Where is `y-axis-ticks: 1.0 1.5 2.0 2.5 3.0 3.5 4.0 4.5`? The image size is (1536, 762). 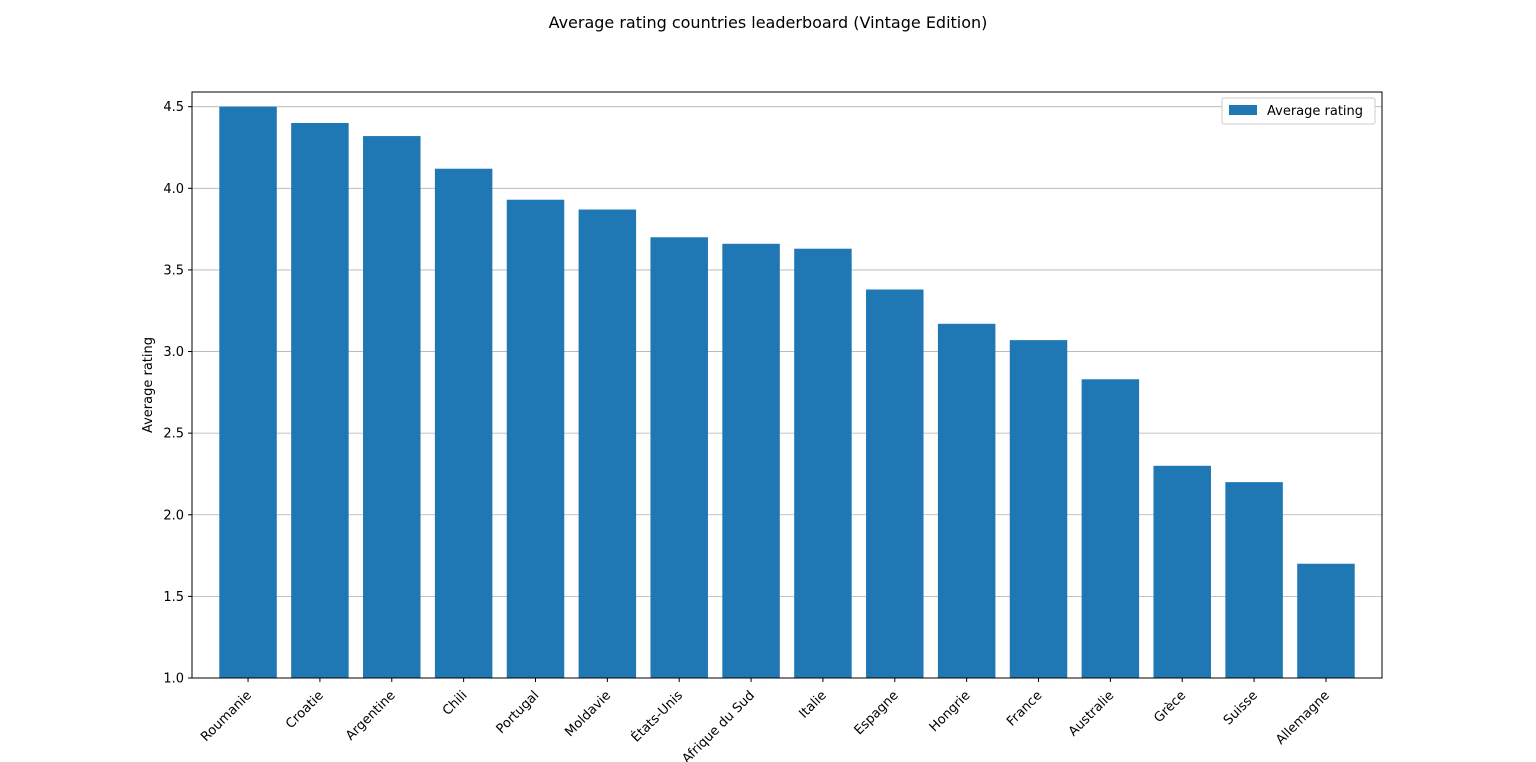
y-axis-ticks: 1.0 1.5 2.0 2.5 3.0 3.5 4.0 4.5 is located at coordinates (177, 393).